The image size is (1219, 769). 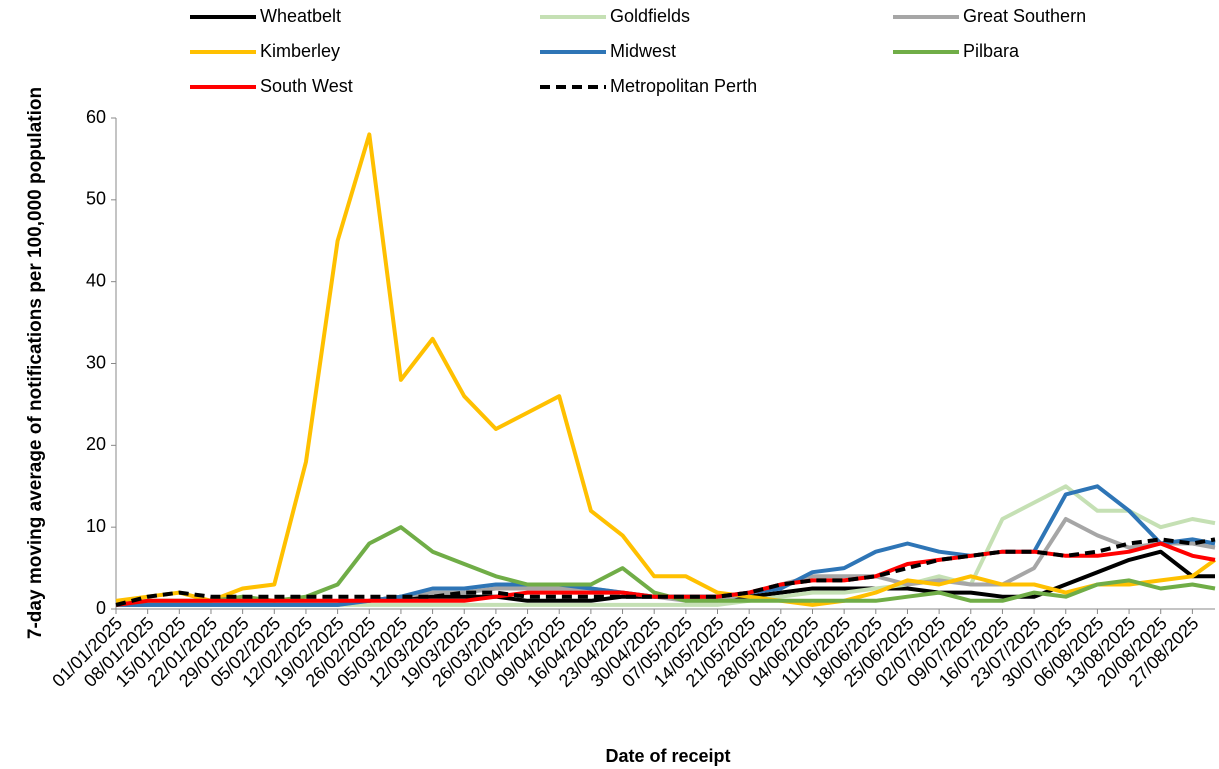 I want to click on y-tick-label: 20, so click(x=96, y=444).